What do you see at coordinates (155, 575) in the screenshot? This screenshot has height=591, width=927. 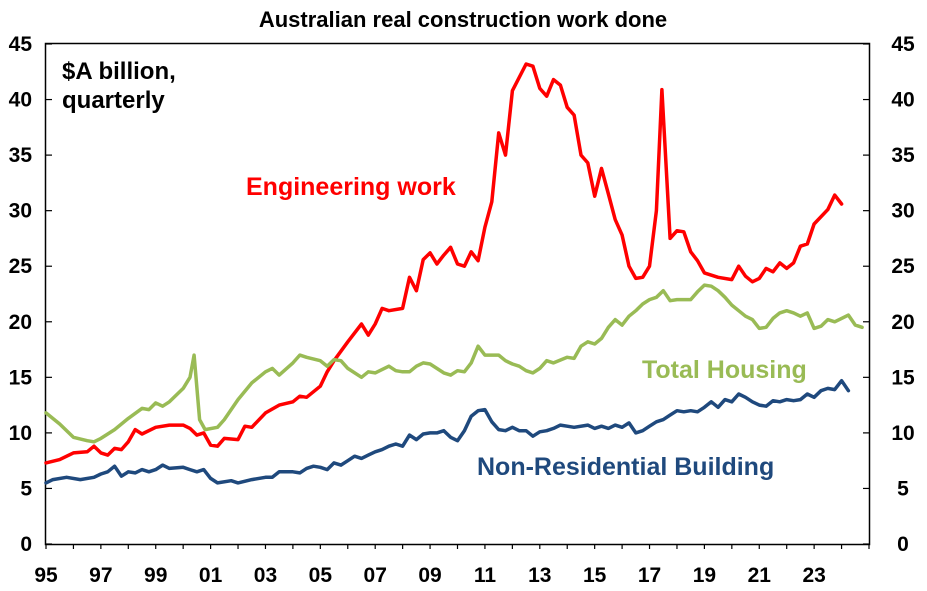 I see `x-tick-label: 99` at bounding box center [155, 575].